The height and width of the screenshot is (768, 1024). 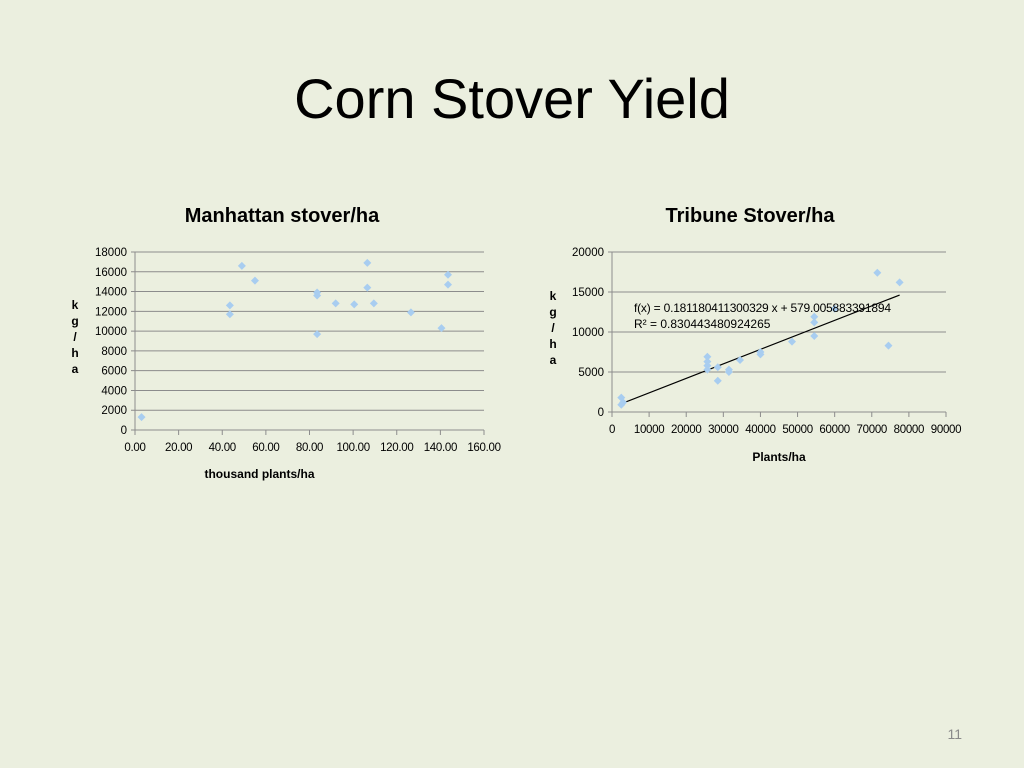 I want to click on manhattan-y-tick-label: 16000, so click(x=111, y=273).